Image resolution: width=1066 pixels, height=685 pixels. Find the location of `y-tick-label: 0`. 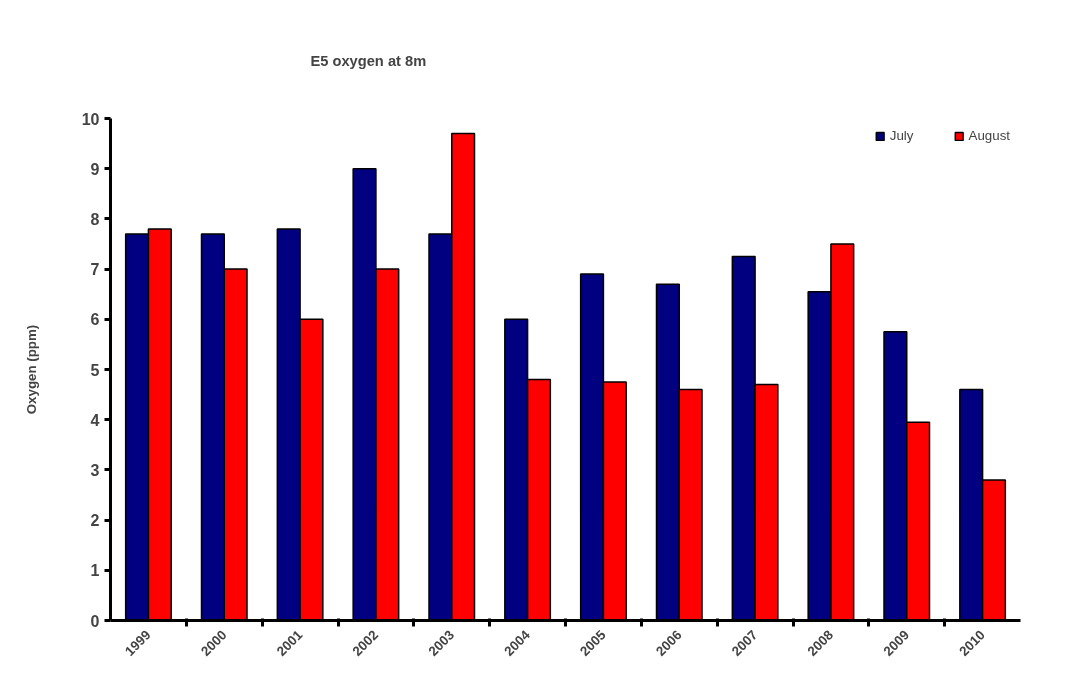

y-tick-label: 0 is located at coordinates (95, 621).